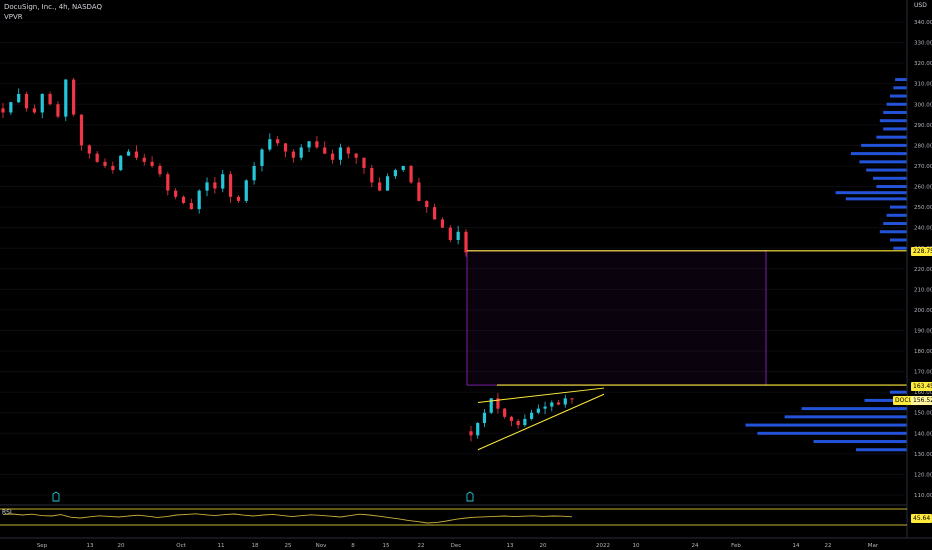 The image size is (932, 550). I want to click on indicator-label: VPVR, so click(13, 17).